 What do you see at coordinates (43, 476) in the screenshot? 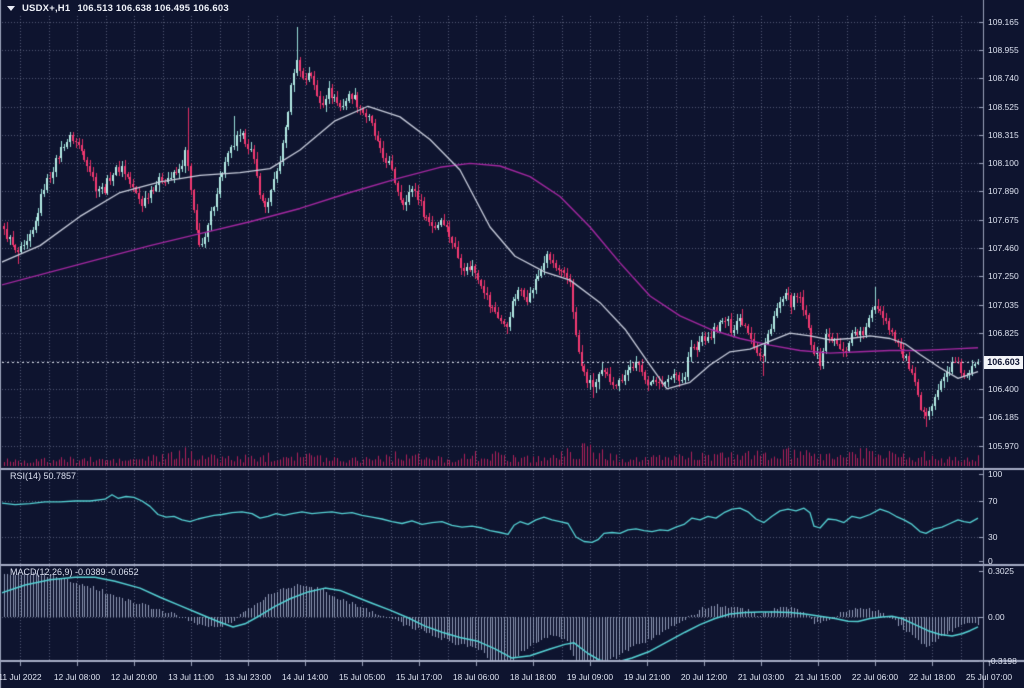
I see `rsi-indicator-label: RSI(14) 50.7857` at bounding box center [43, 476].